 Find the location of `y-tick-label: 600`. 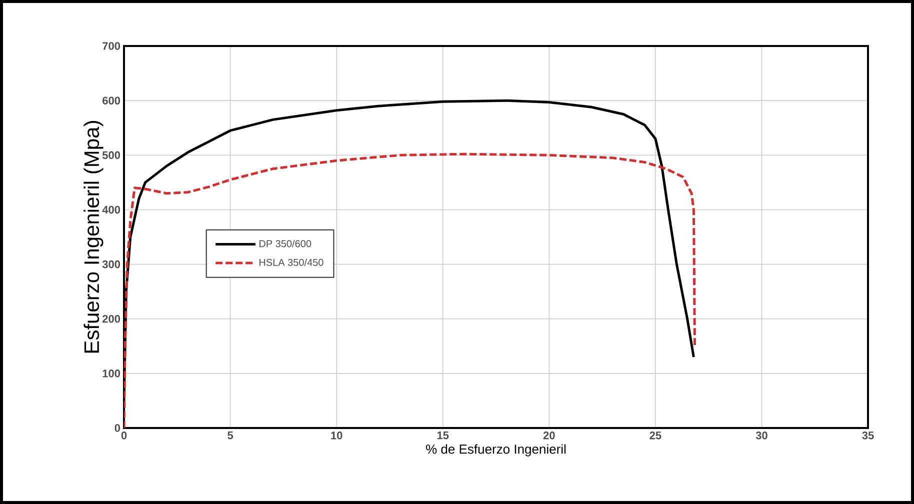

y-tick-label: 600 is located at coordinates (111, 100).